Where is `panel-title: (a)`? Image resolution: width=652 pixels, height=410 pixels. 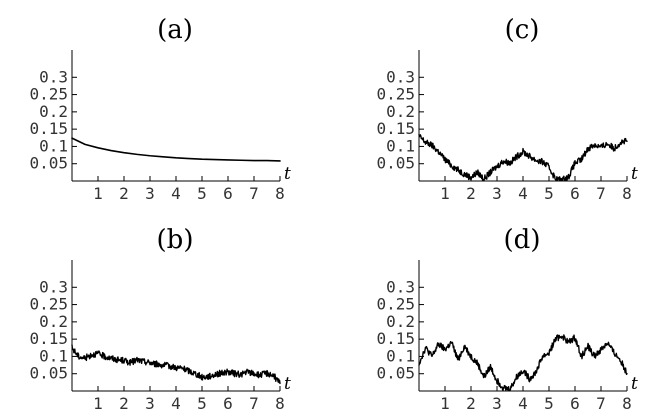 panel-title: (a) is located at coordinates (175, 30).